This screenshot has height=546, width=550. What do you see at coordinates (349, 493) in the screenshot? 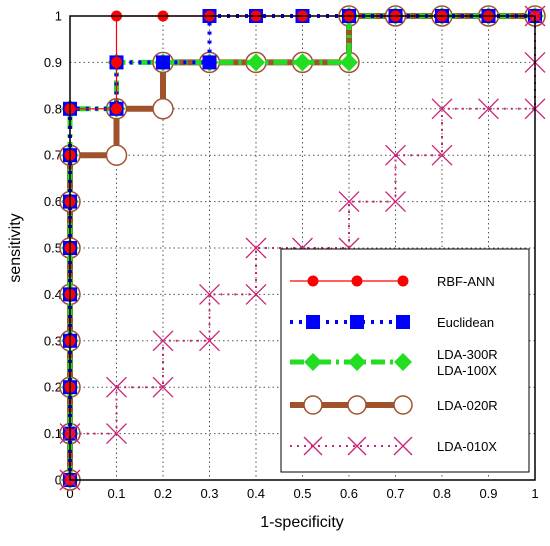
I see `x-tick-label: 0.6` at bounding box center [349, 493].